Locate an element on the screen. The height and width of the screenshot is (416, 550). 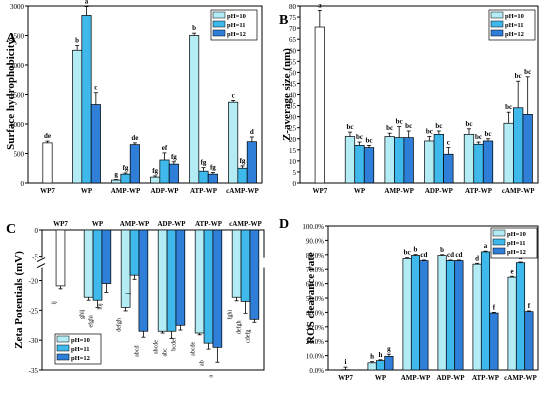
panel-letter: D is located at coordinates (284, 224).